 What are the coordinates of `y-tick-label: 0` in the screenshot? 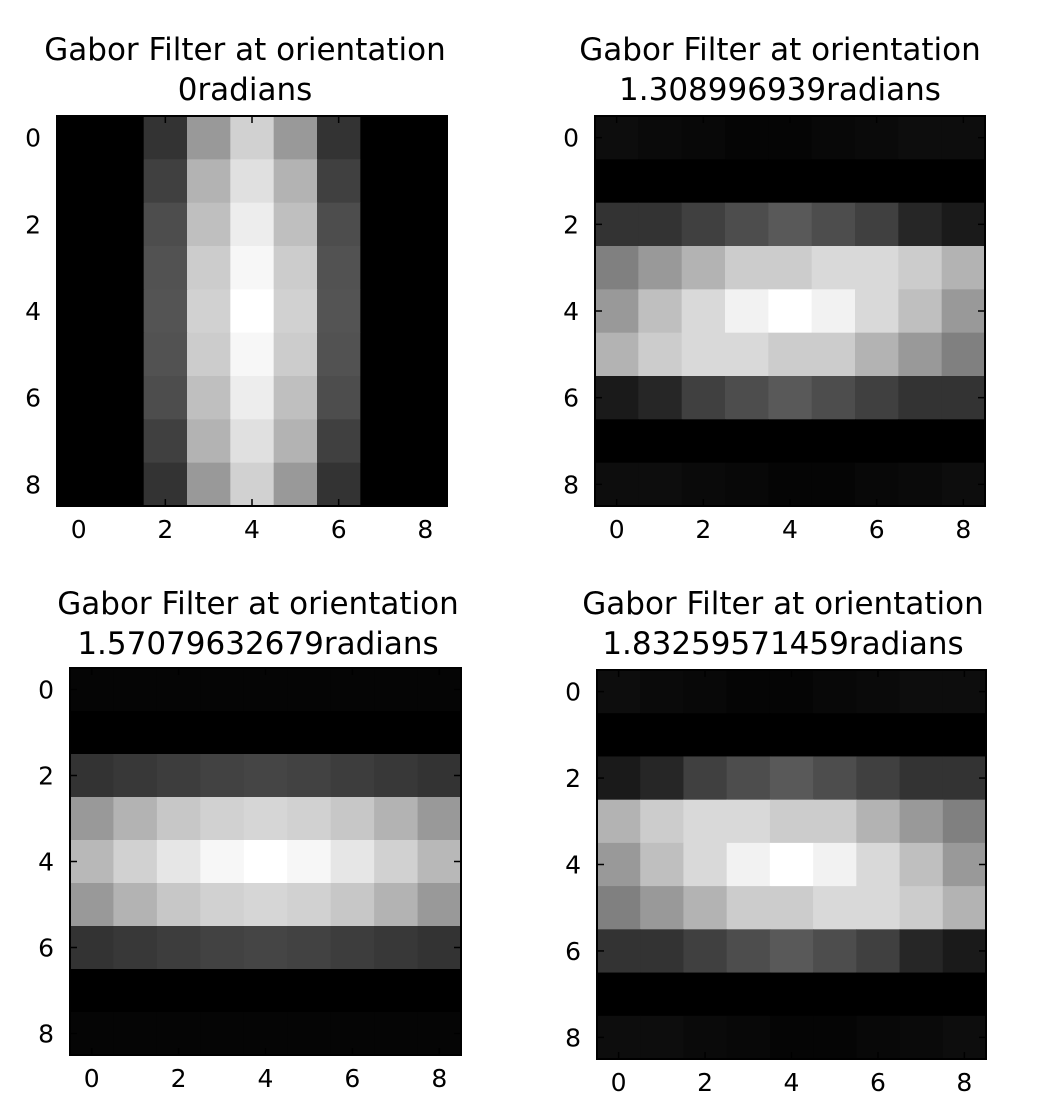 It's located at (46, 690).